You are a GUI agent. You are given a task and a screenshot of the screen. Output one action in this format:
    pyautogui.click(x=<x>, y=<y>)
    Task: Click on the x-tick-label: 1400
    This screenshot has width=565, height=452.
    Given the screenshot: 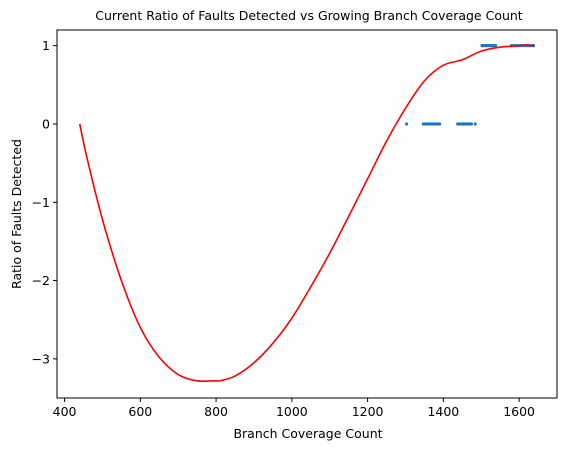 What is the action you would take?
    pyautogui.click(x=443, y=411)
    